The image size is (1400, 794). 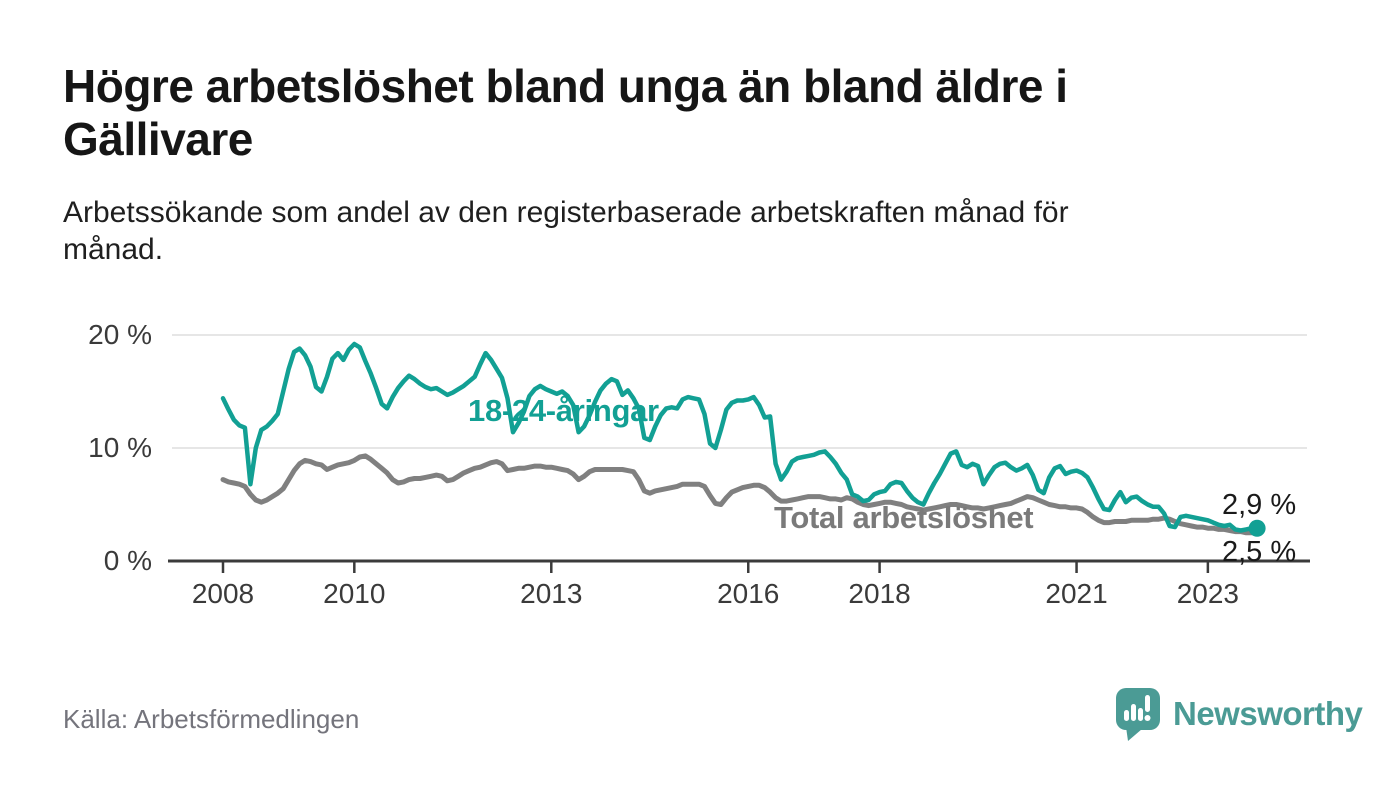 What do you see at coordinates (1207, 593) in the screenshot?
I see `x-tick-label: 2023` at bounding box center [1207, 593].